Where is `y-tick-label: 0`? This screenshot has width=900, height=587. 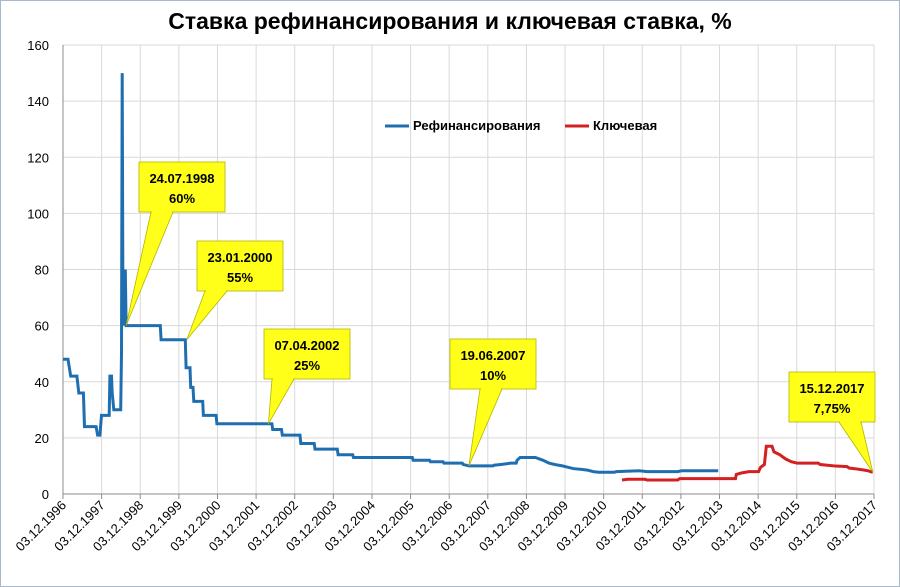 y-tick-label: 0 is located at coordinates (45, 494).